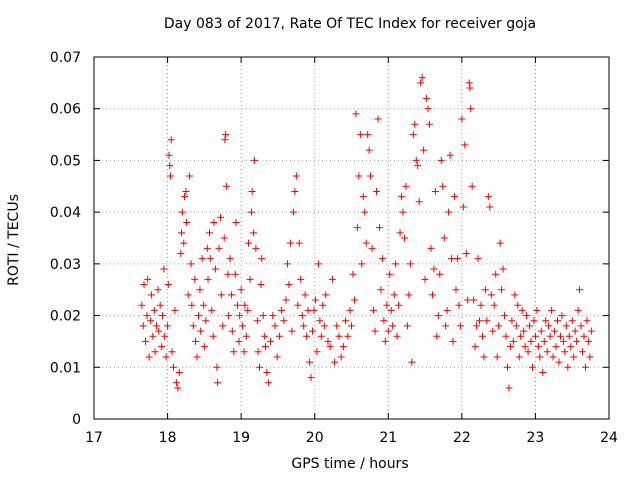 This screenshot has width=640, height=480. Describe the element at coordinates (168, 438) in the screenshot. I see `x-tick-label: 18` at that location.